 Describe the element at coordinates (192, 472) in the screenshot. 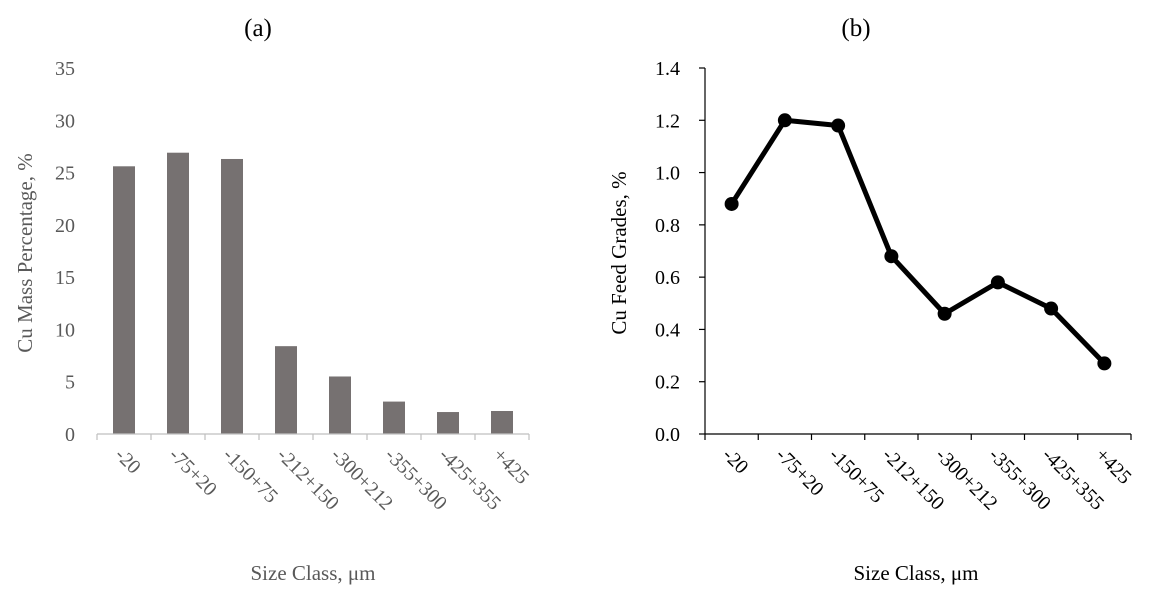

I see `panel-a-category-label: -75+20` at that location.